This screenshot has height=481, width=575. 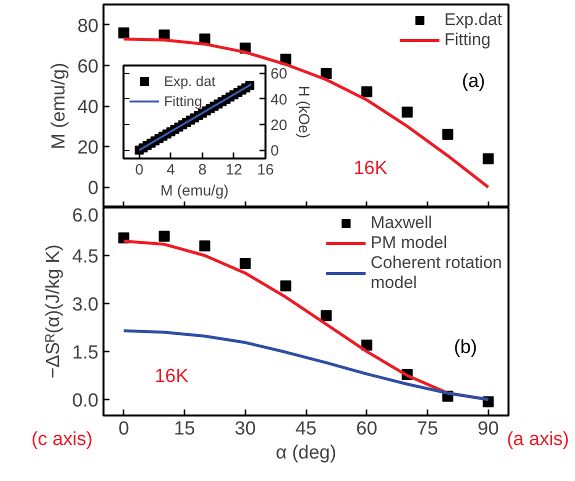 I want to click on text: (c axis), so click(x=62, y=440).